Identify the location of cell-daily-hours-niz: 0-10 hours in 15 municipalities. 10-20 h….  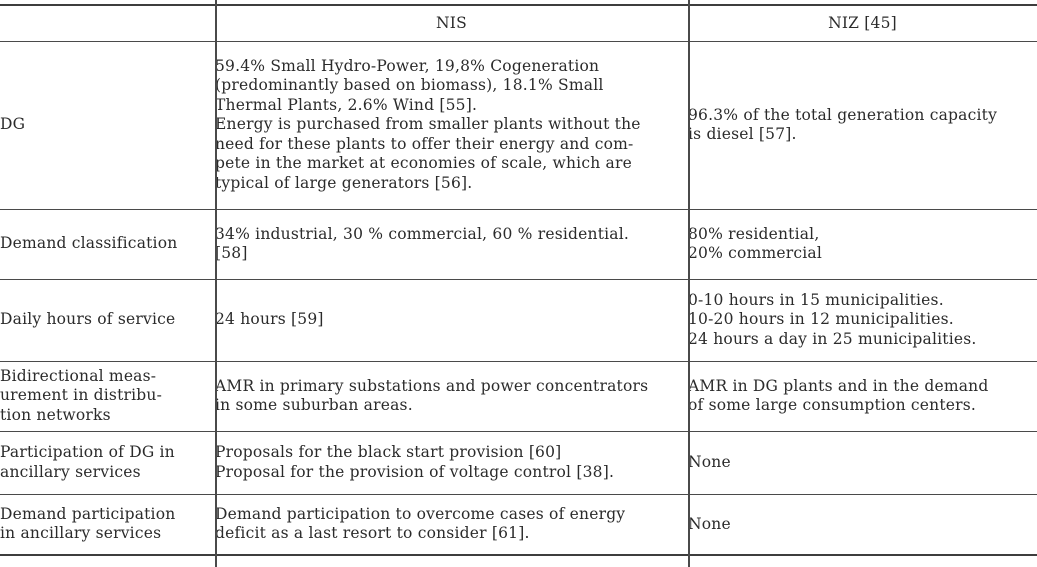
(862, 319).